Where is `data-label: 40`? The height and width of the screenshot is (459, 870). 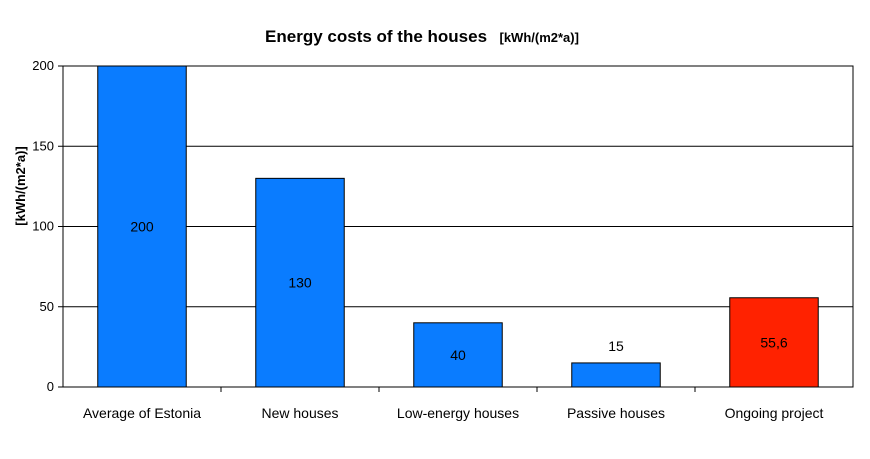 data-label: 40 is located at coordinates (458, 355).